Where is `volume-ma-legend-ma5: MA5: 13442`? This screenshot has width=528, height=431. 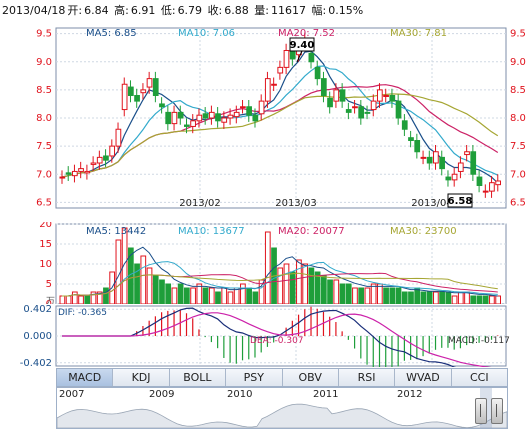 volume-ma-legend-ma5: MA5: 13442 is located at coordinates (116, 231).